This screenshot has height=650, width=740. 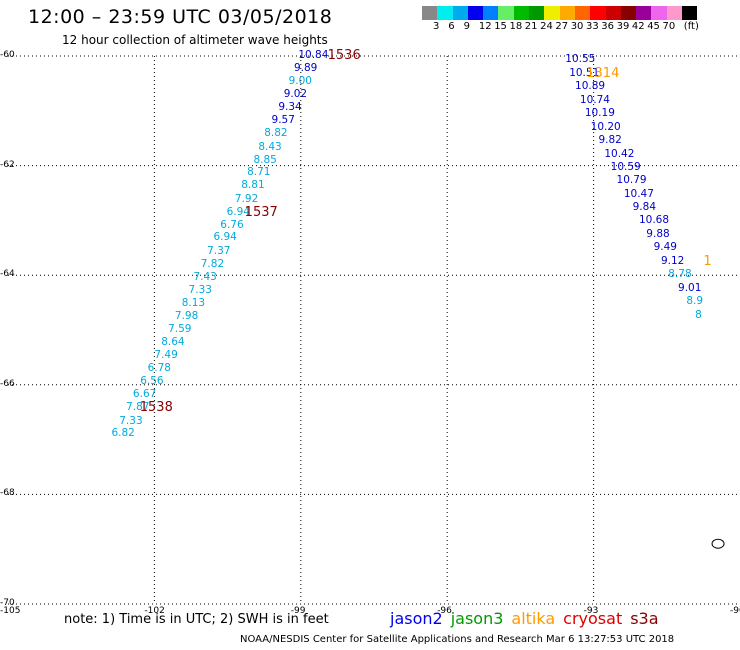 I want to click on legend-tick-label: 27, so click(x=562, y=26).